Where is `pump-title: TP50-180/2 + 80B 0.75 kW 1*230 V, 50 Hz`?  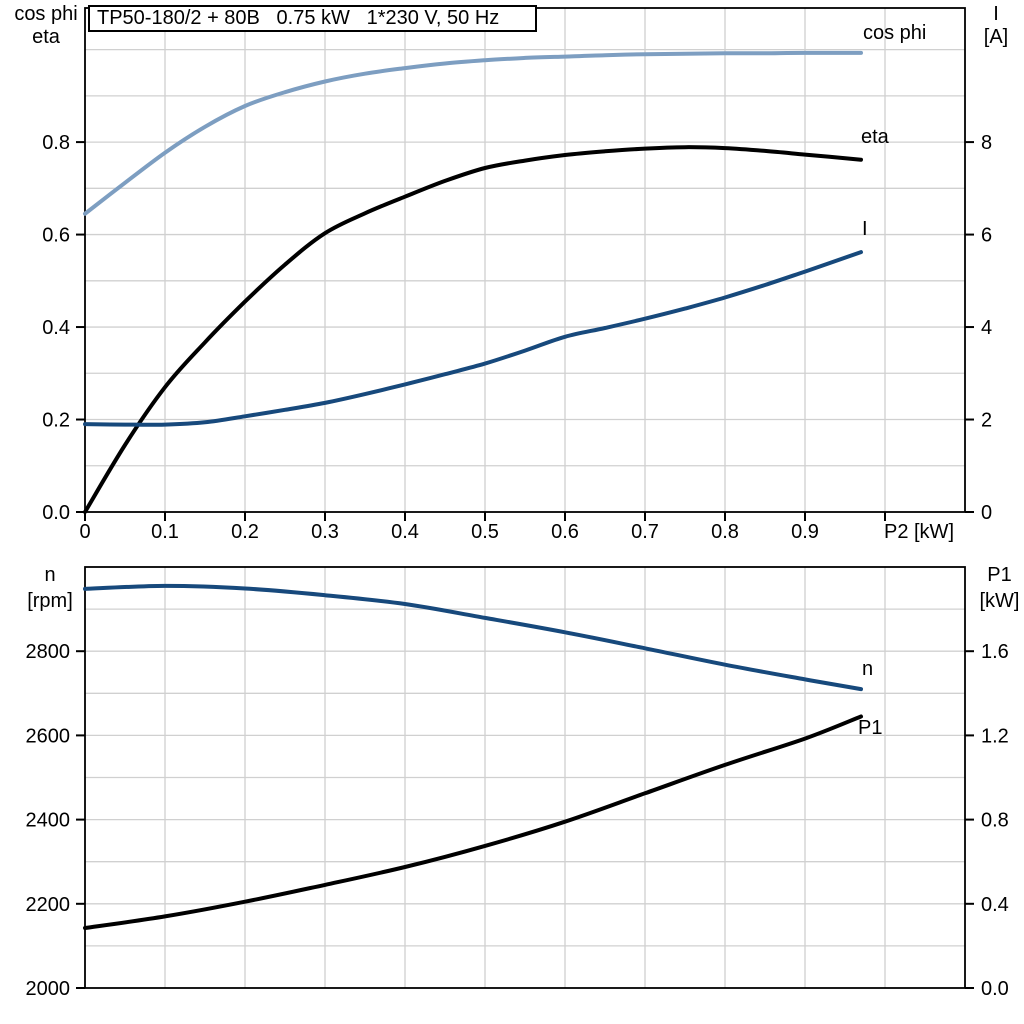 pump-title: TP50-180/2 + 80B 0.75 kW 1*230 V, 50 Hz is located at coordinates (298, 18).